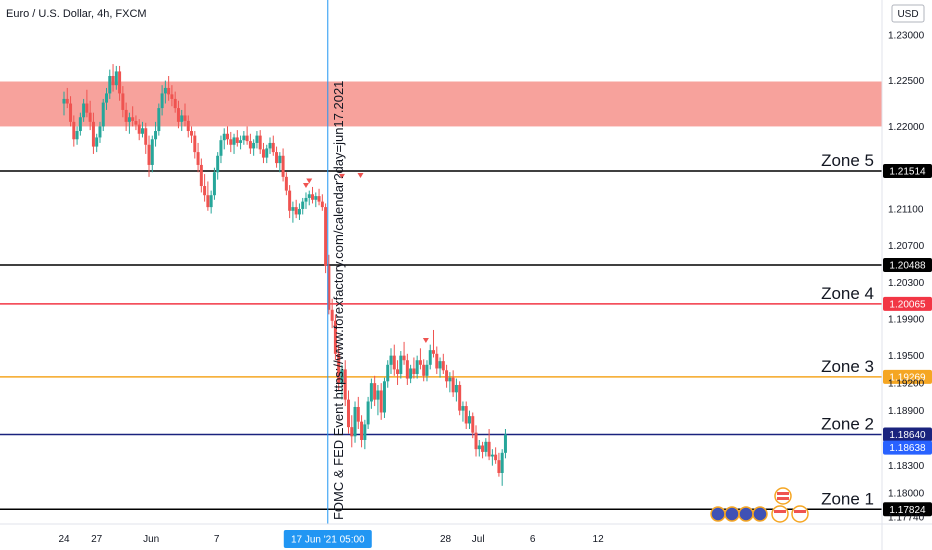 The image size is (932, 550). I want to click on cursor-date-label: 17 Jun '21 05:00, so click(328, 540).